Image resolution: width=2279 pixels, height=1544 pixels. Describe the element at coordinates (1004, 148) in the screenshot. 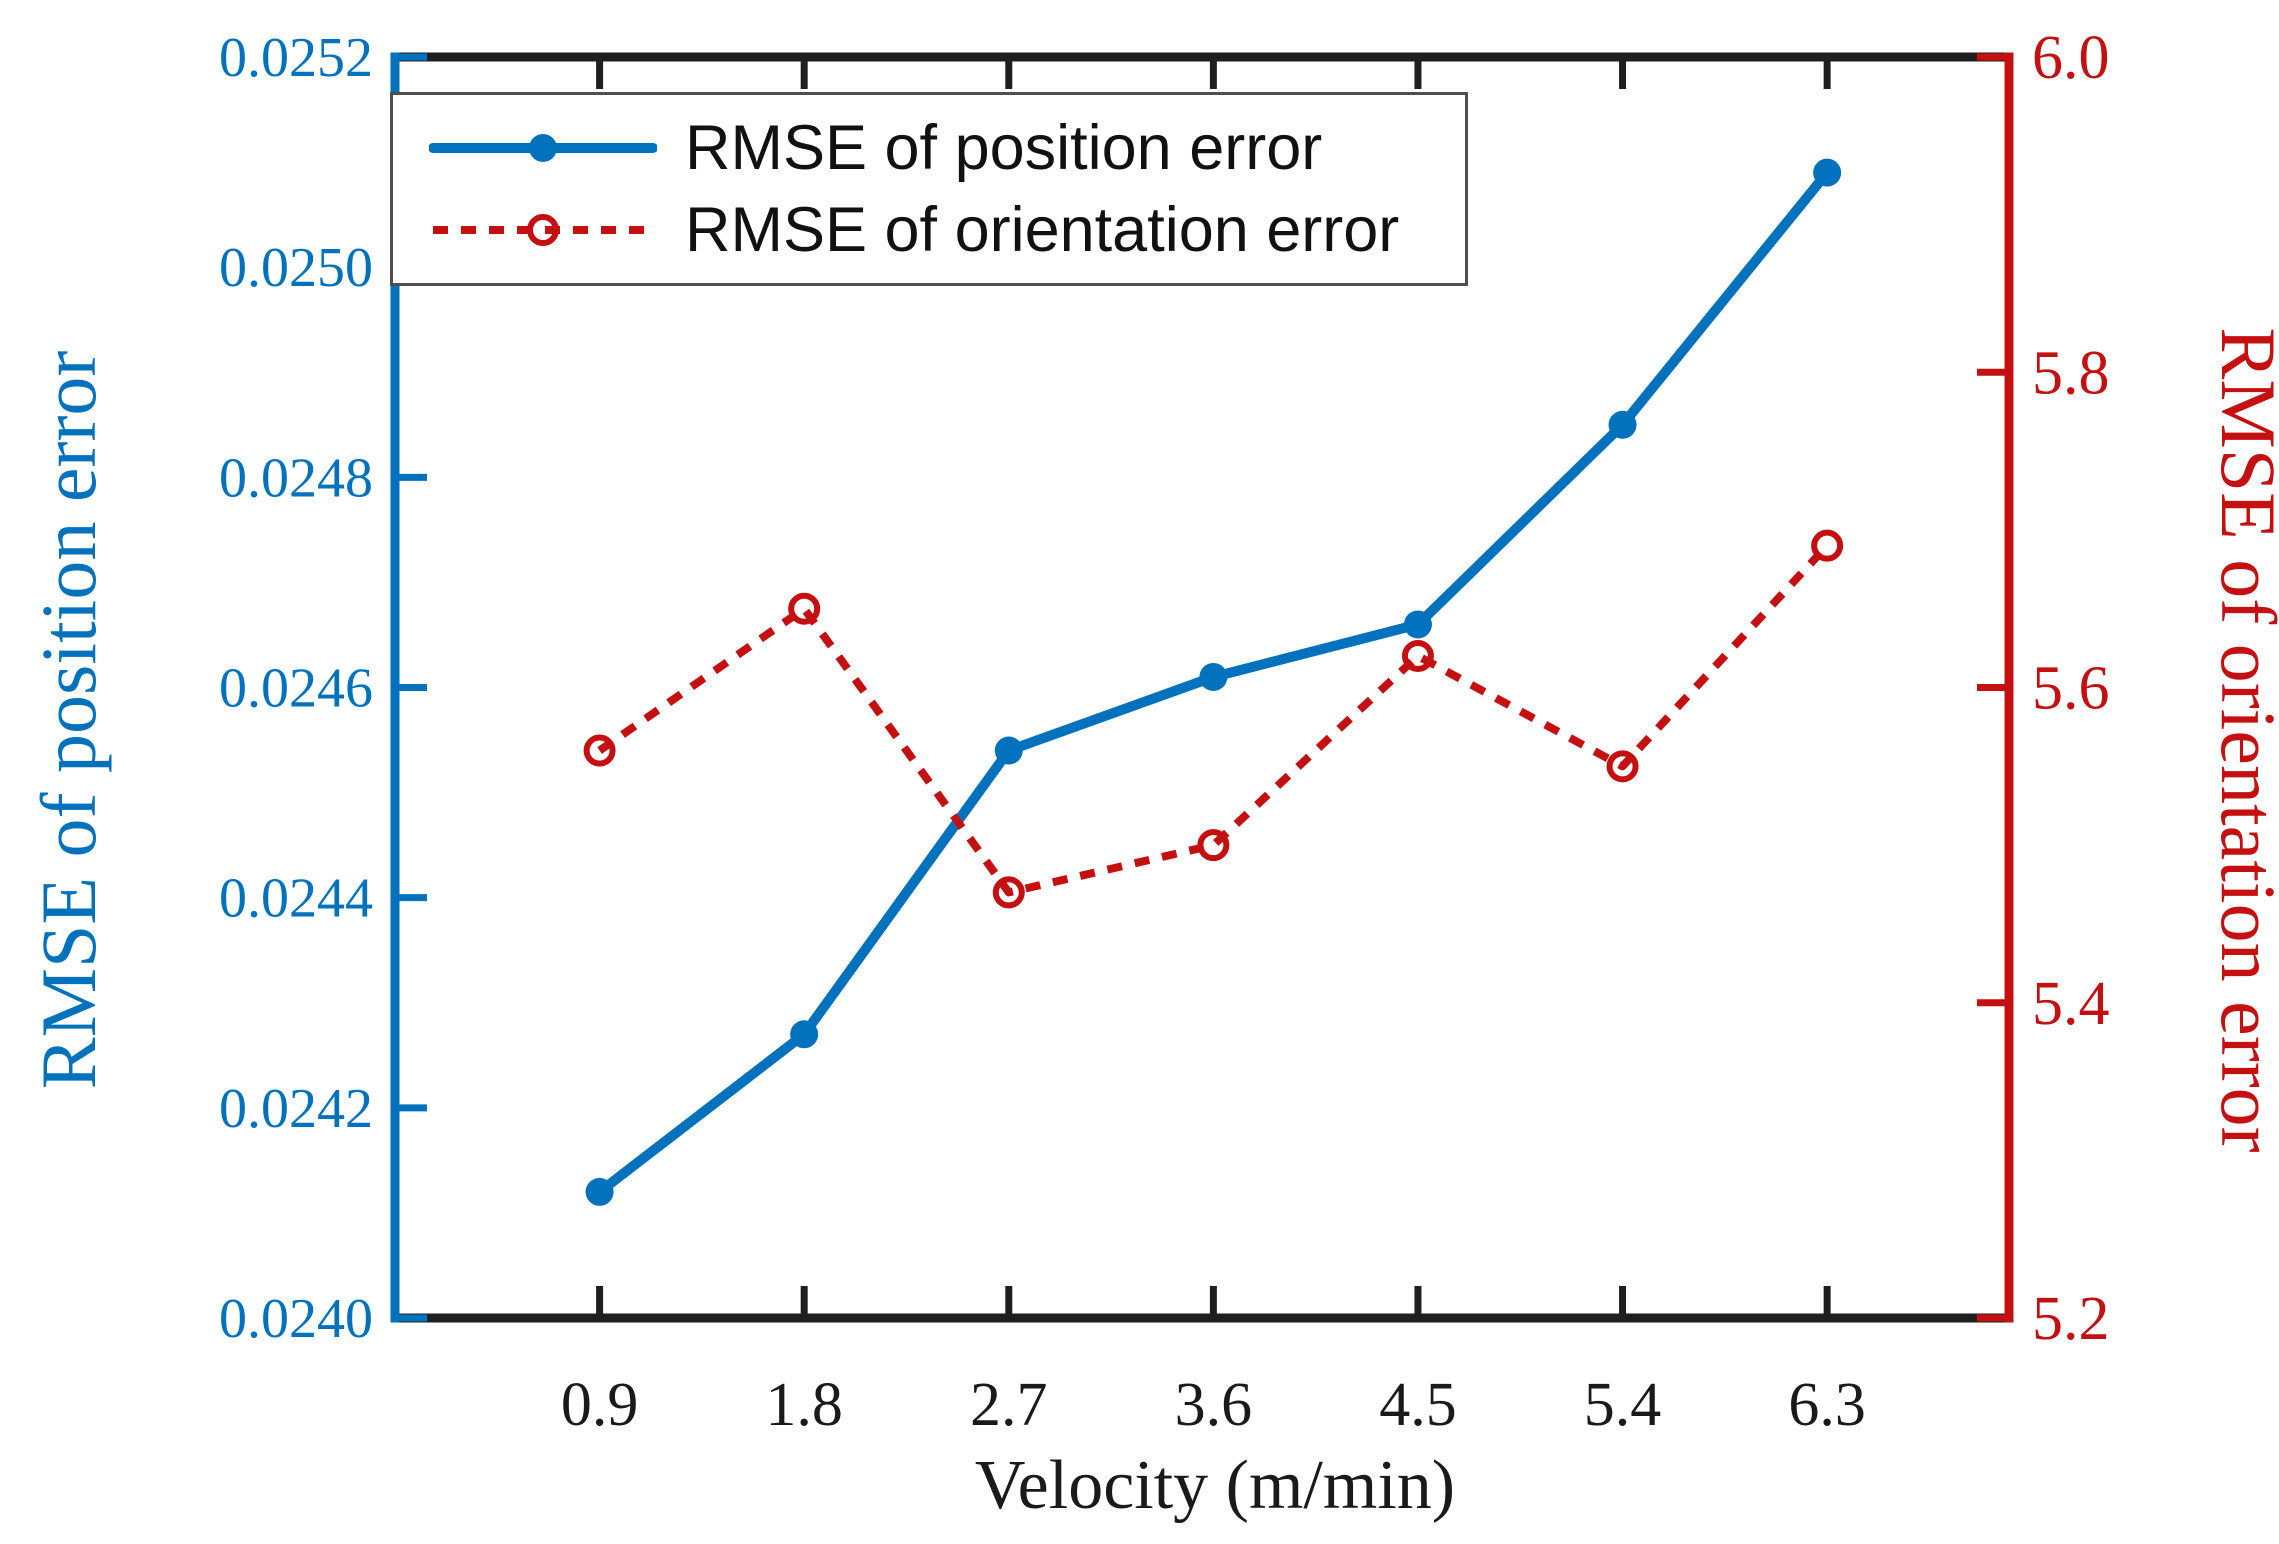

I see `legend-label-position: RMSE of position error` at that location.